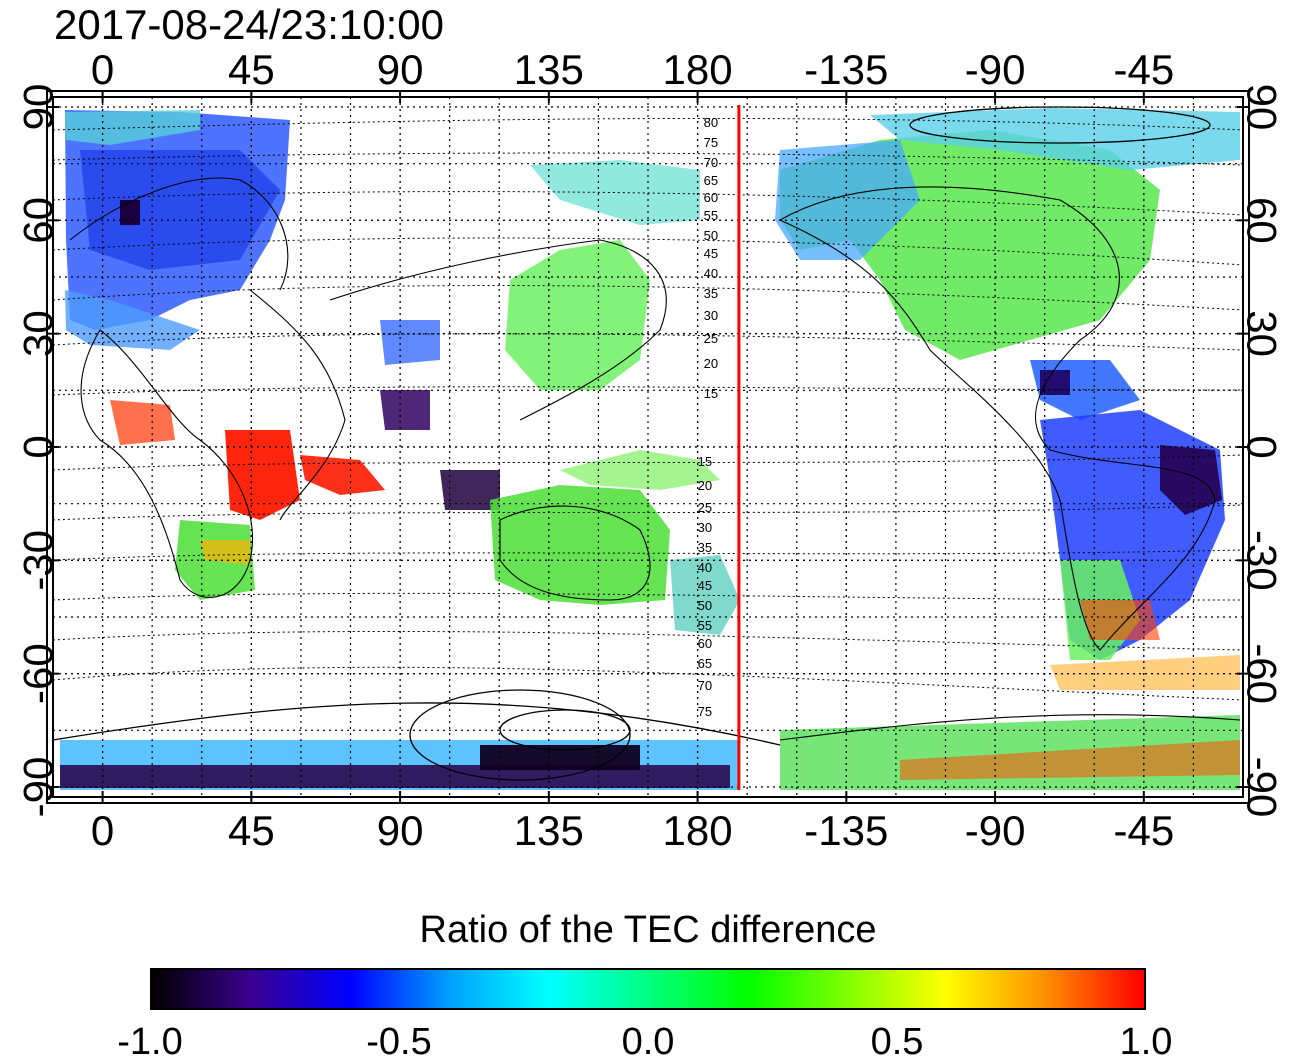  I want to click on mlat-label-south: 30, so click(705, 527).